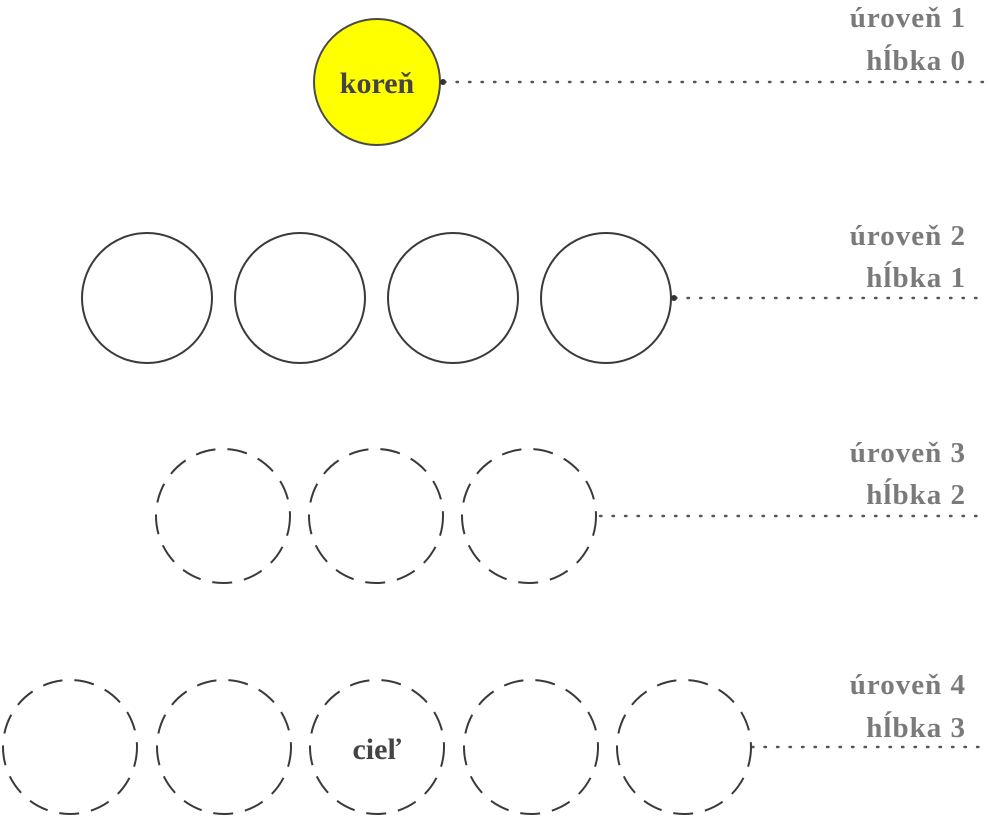  Describe the element at coordinates (443, 82) in the screenshot. I see `root-anchor-dot` at that location.